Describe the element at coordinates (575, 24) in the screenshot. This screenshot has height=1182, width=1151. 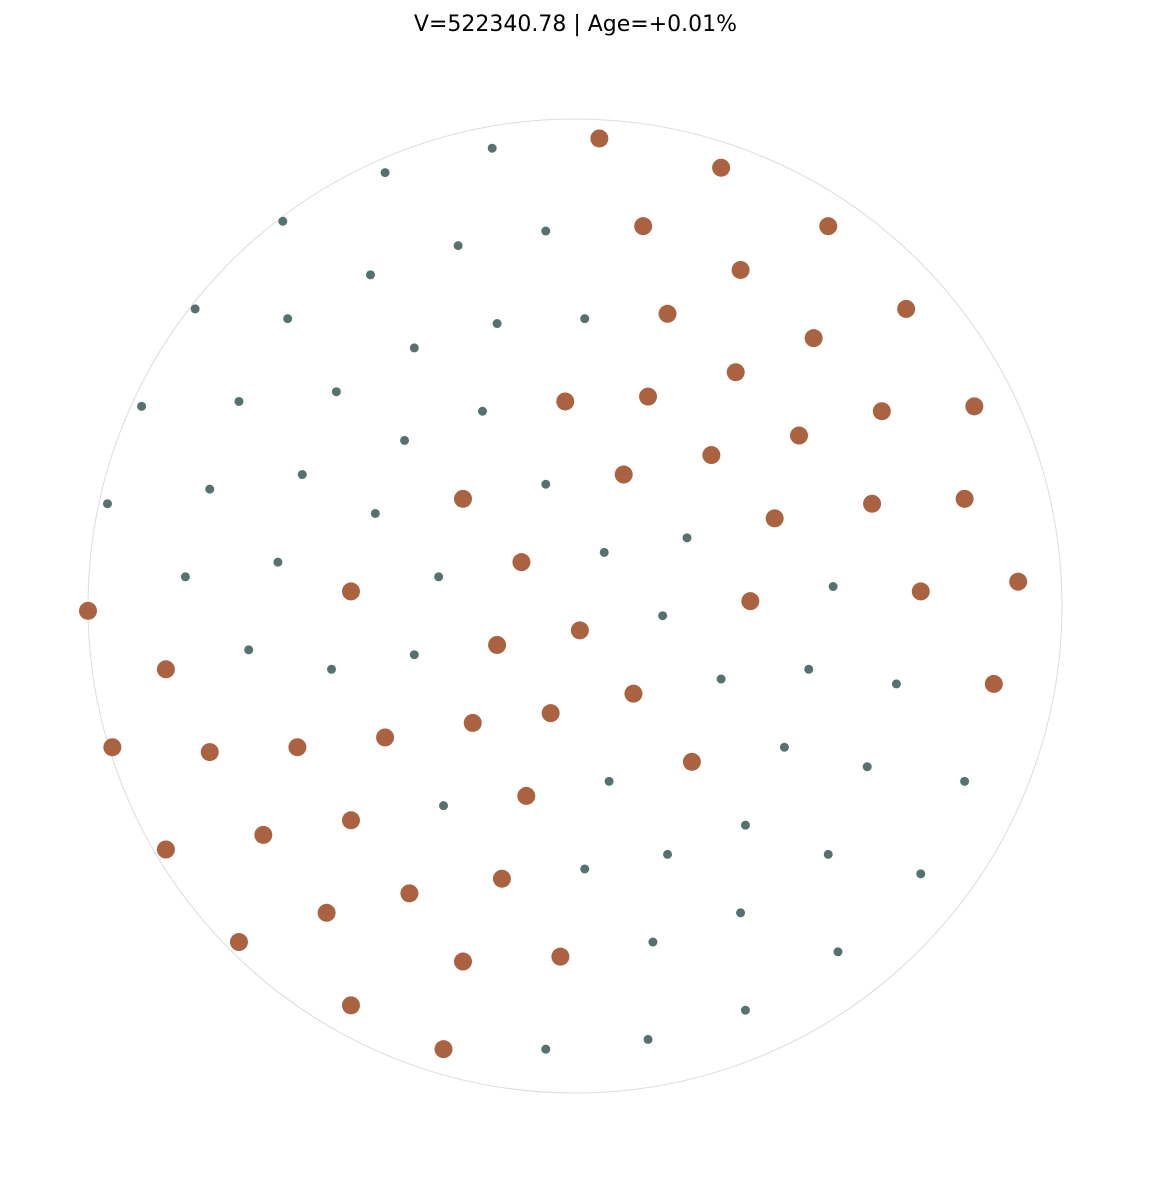
I see `chart-title: V=522340.78 | Age=+0.01%` at that location.